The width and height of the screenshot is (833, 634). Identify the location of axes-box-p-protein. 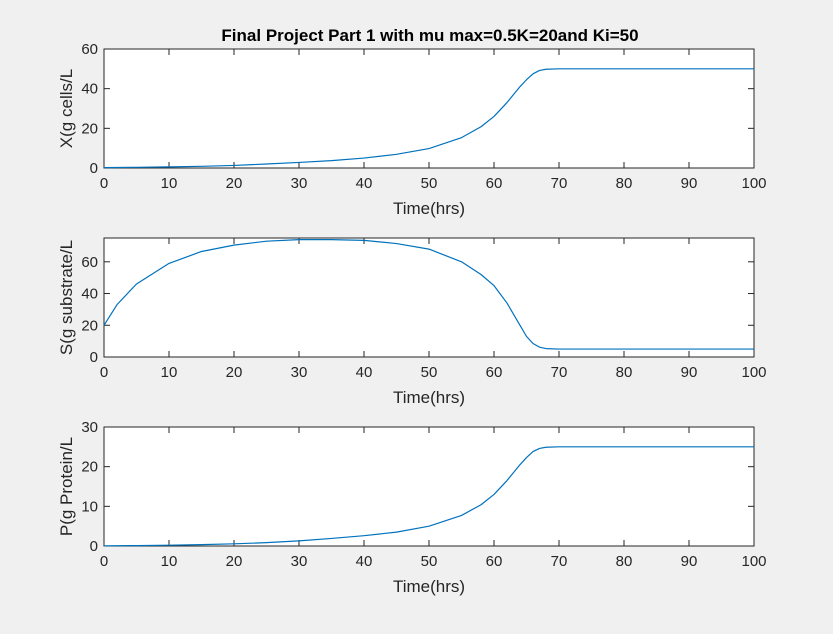
(429, 486).